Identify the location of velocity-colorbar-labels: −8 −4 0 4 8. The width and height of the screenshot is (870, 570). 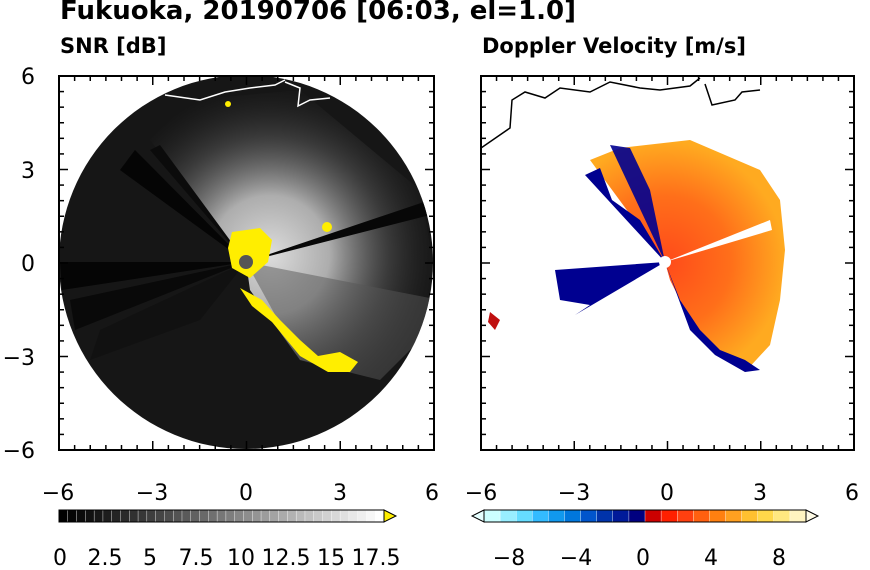
(639, 558).